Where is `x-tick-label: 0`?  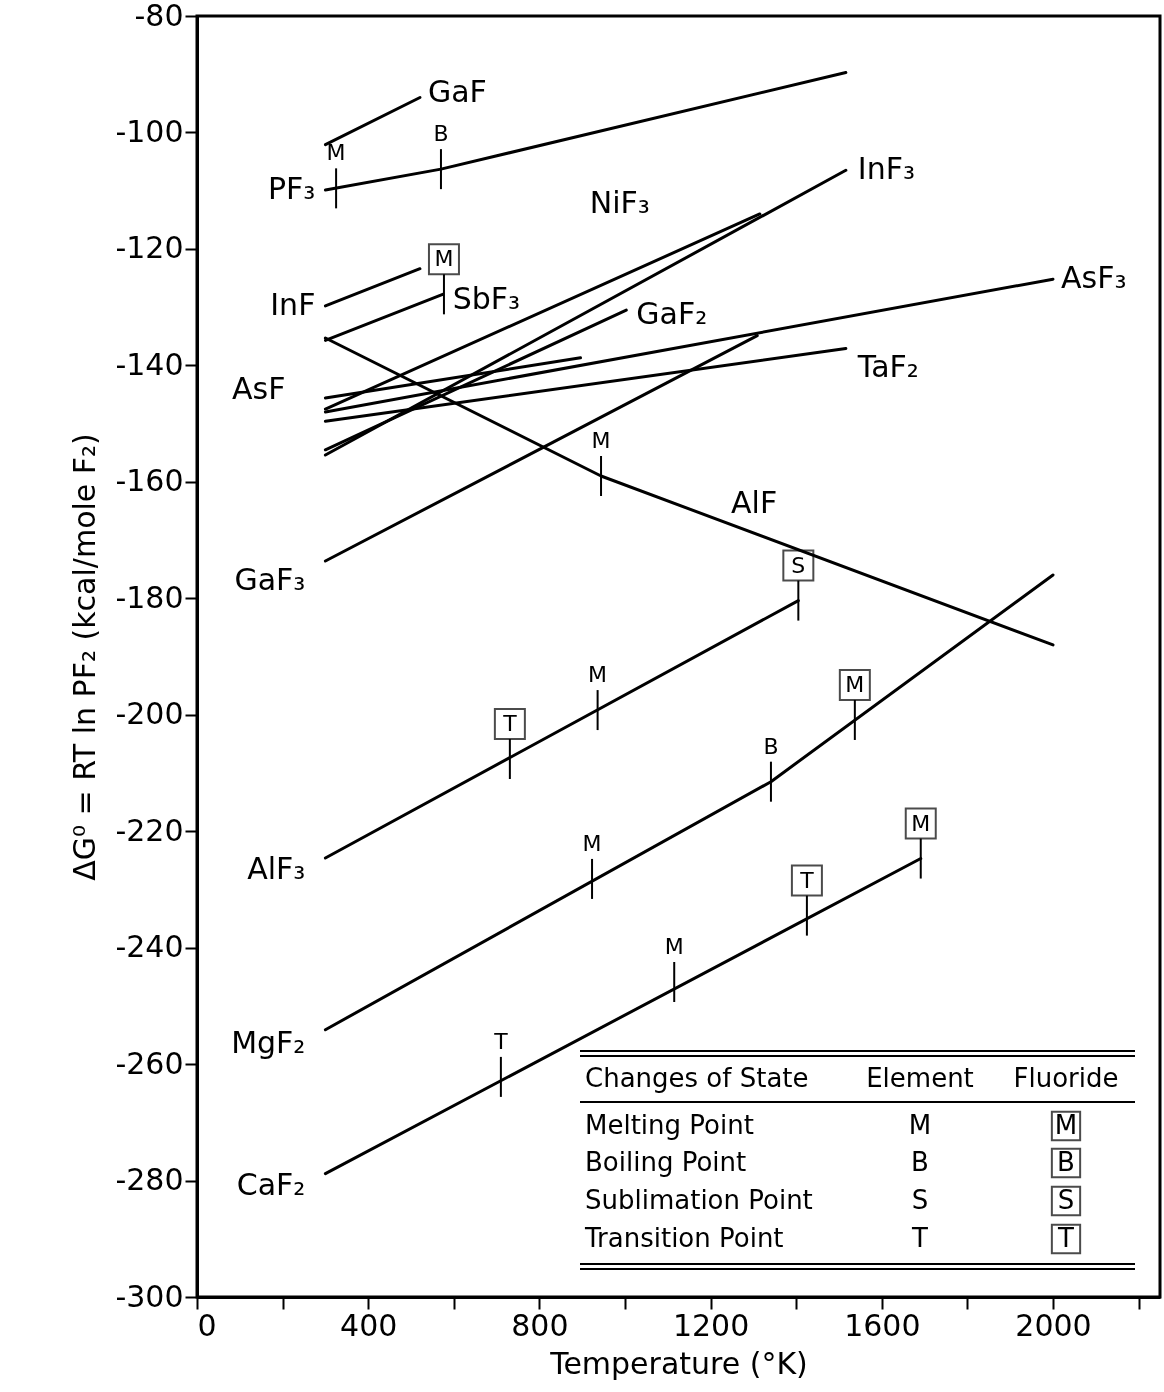
x-tick-label: 0 is located at coordinates (207, 1325).